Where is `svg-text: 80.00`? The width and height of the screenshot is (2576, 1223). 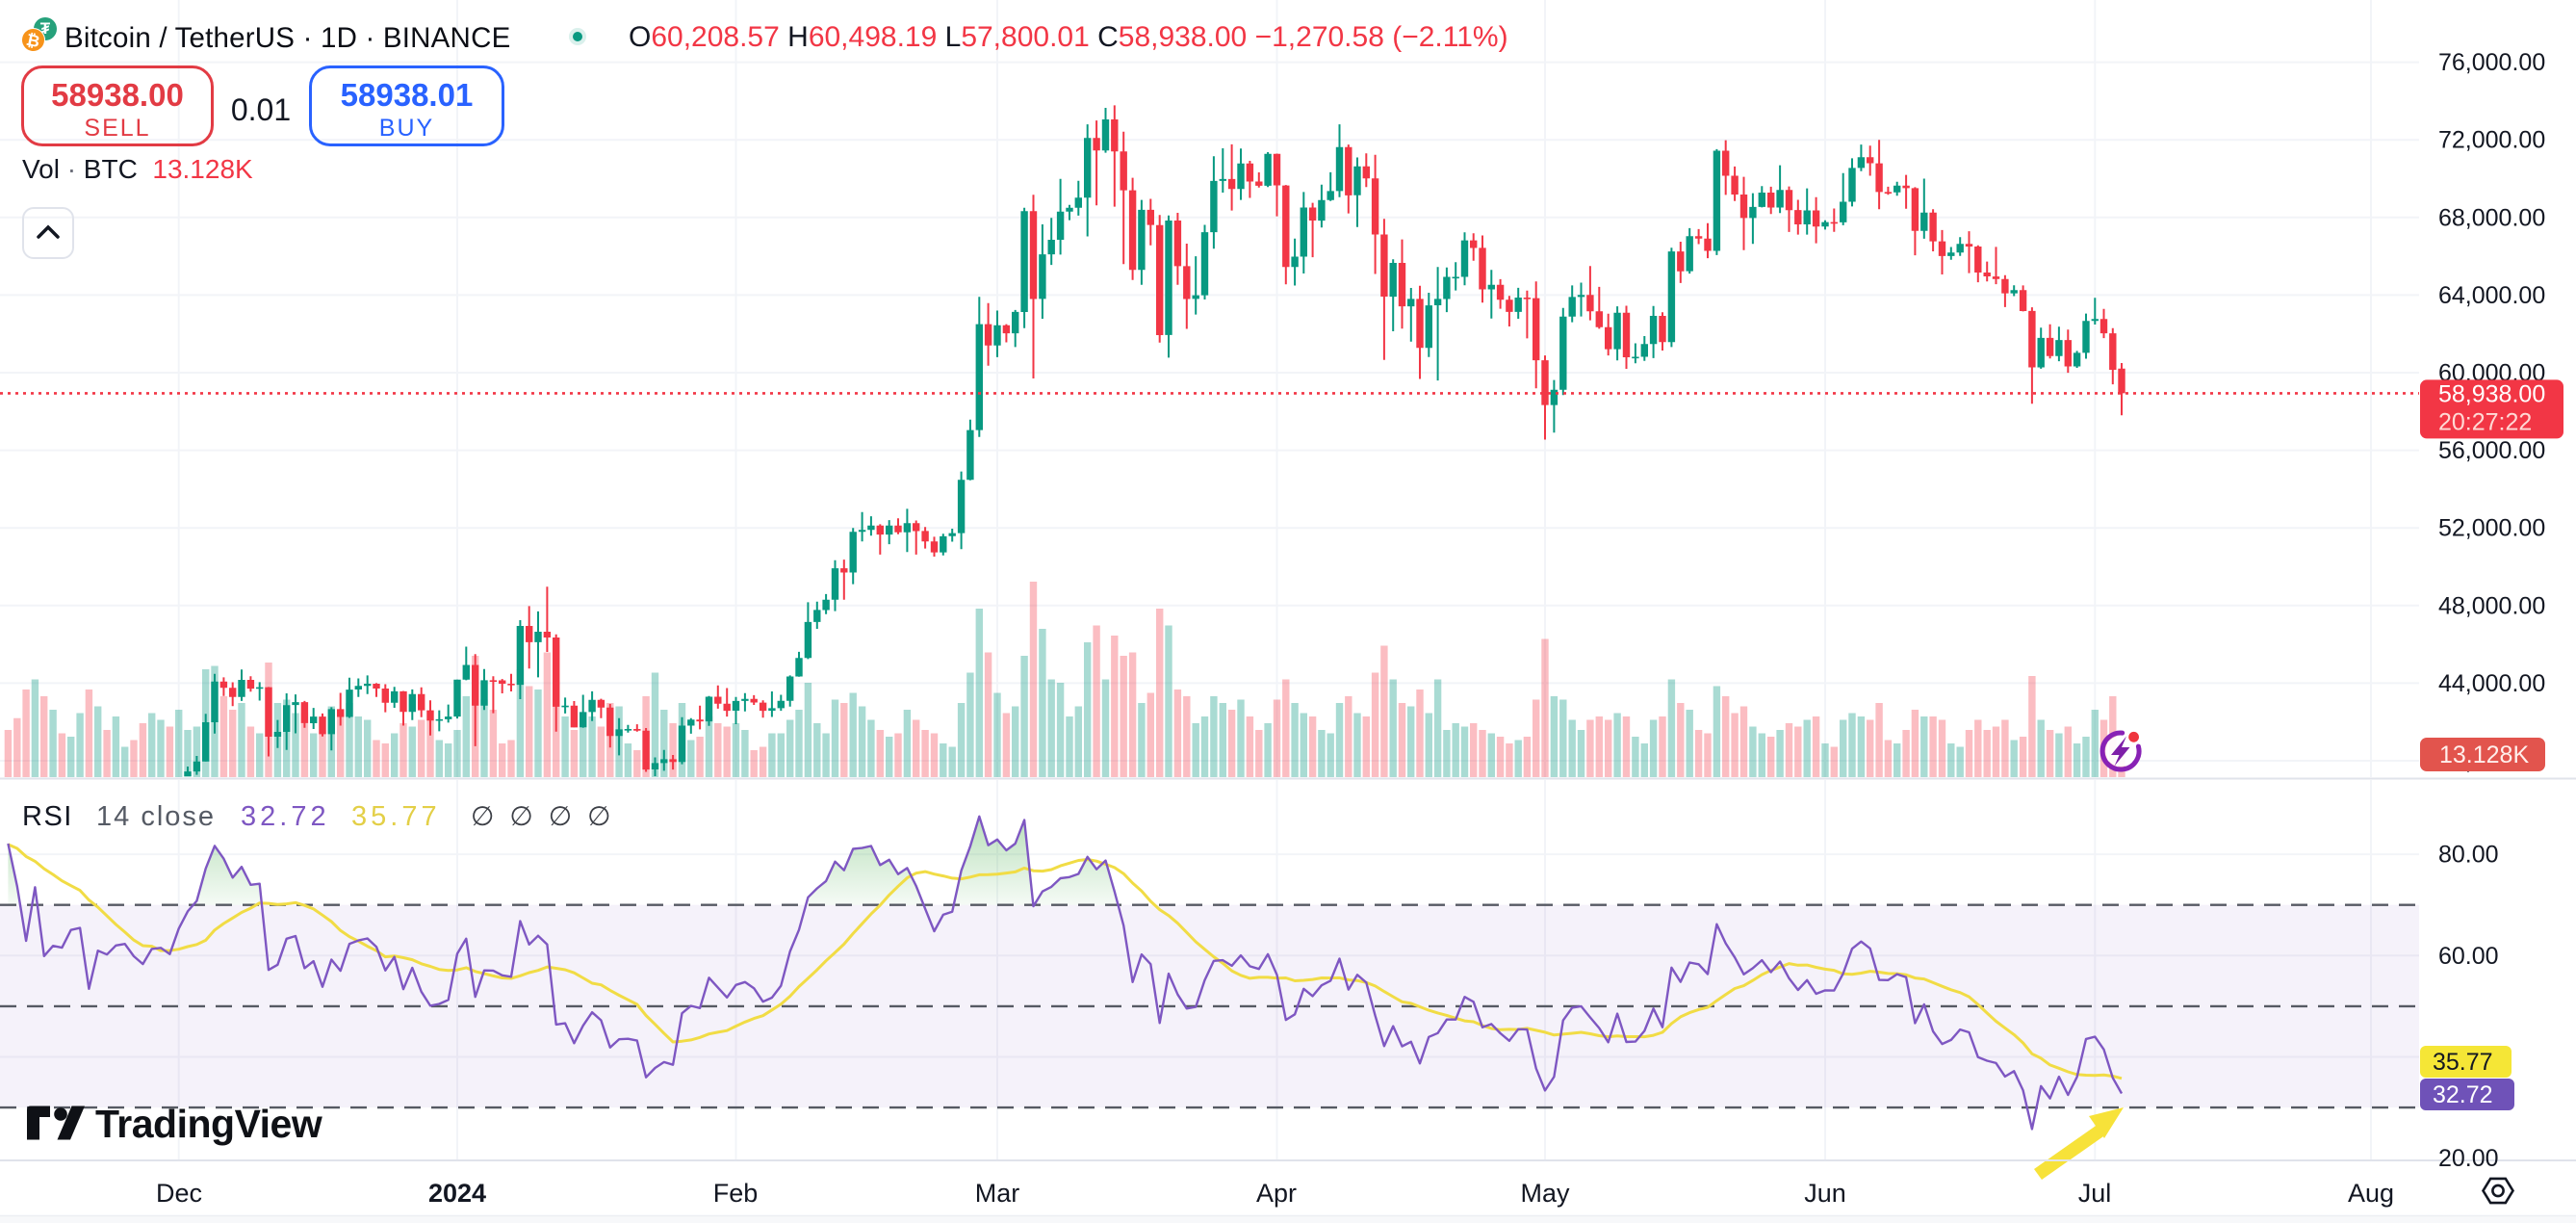 svg-text: 80.00 is located at coordinates (2469, 855).